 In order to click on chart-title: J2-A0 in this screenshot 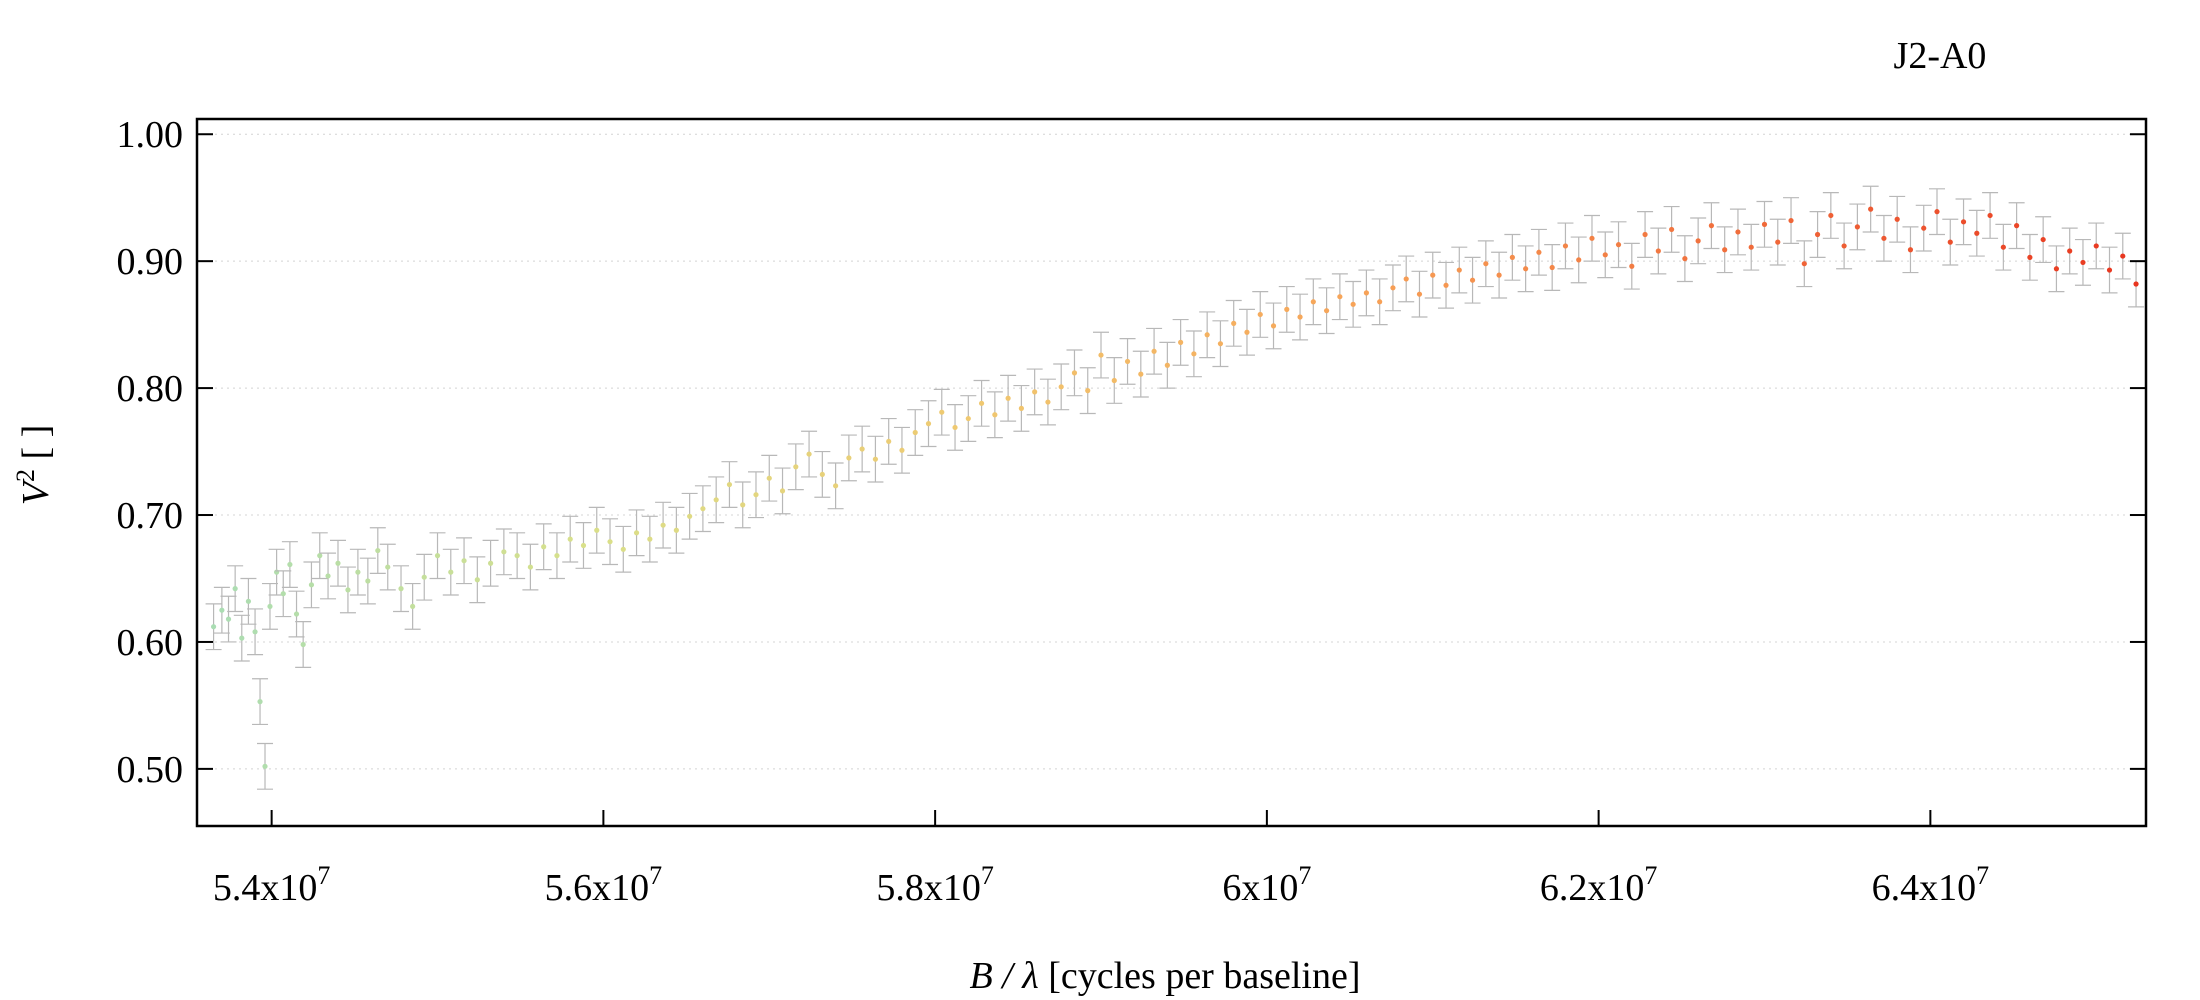, I will do `click(1940, 56)`.